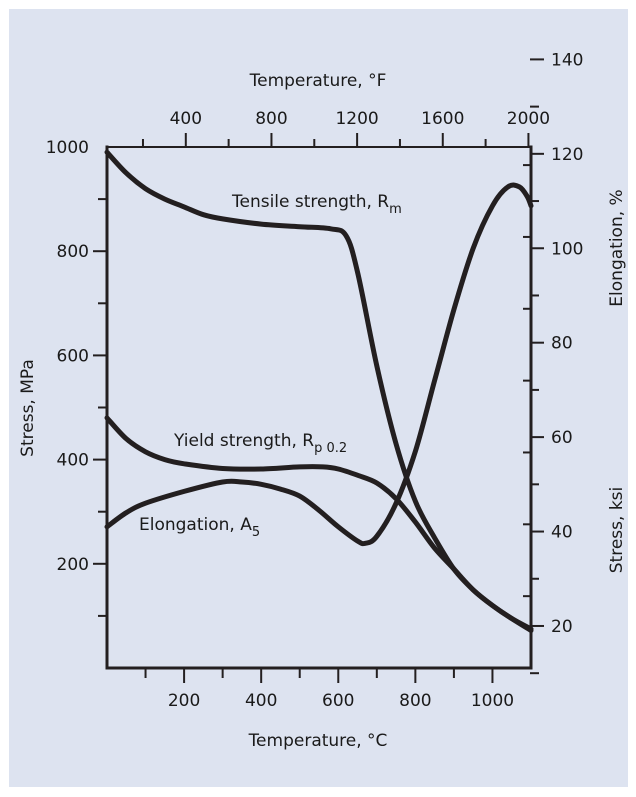 The height and width of the screenshot is (797, 636). Describe the element at coordinates (184, 701) in the screenshot. I see `x-bottom-tick-label: 200` at that location.